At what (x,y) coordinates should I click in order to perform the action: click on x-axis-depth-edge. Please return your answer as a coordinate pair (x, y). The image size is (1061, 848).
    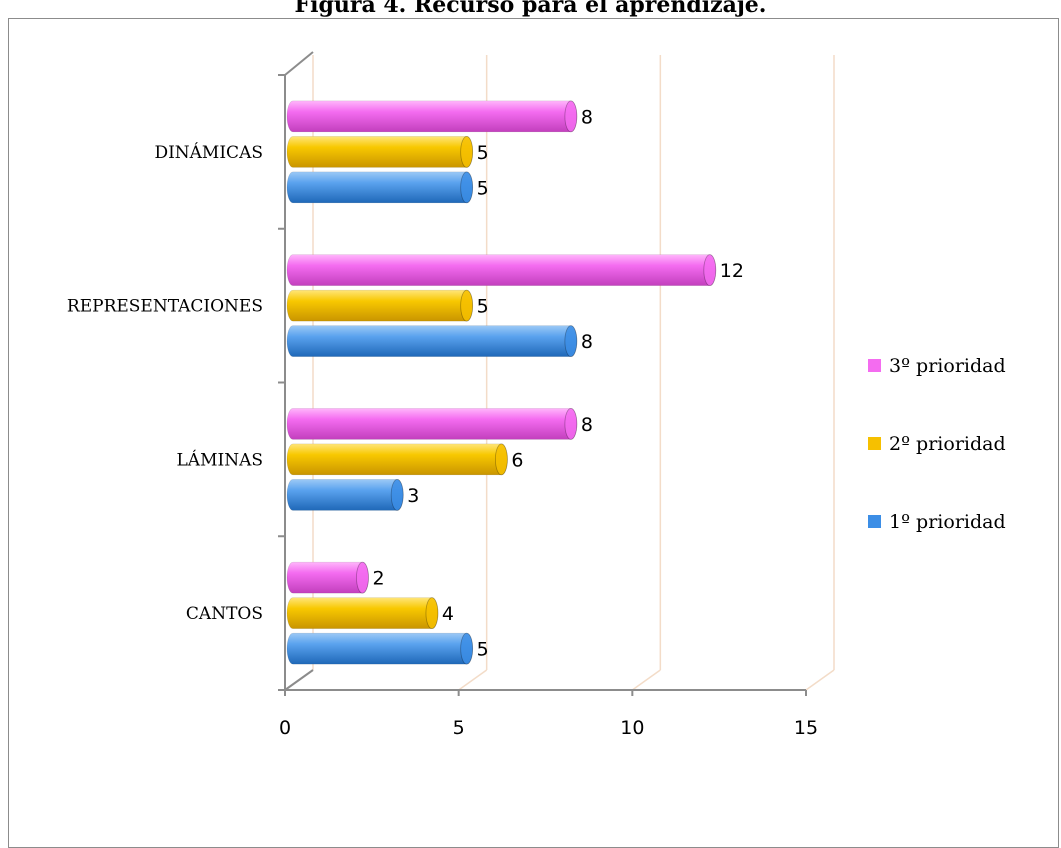
    Looking at the image, I should click on (299, 680).